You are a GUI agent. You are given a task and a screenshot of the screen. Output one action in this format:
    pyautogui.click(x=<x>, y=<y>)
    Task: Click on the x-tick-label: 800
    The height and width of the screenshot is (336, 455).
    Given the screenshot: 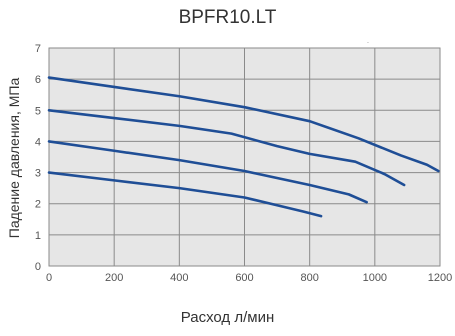 What is the action you would take?
    pyautogui.click(x=309, y=278)
    